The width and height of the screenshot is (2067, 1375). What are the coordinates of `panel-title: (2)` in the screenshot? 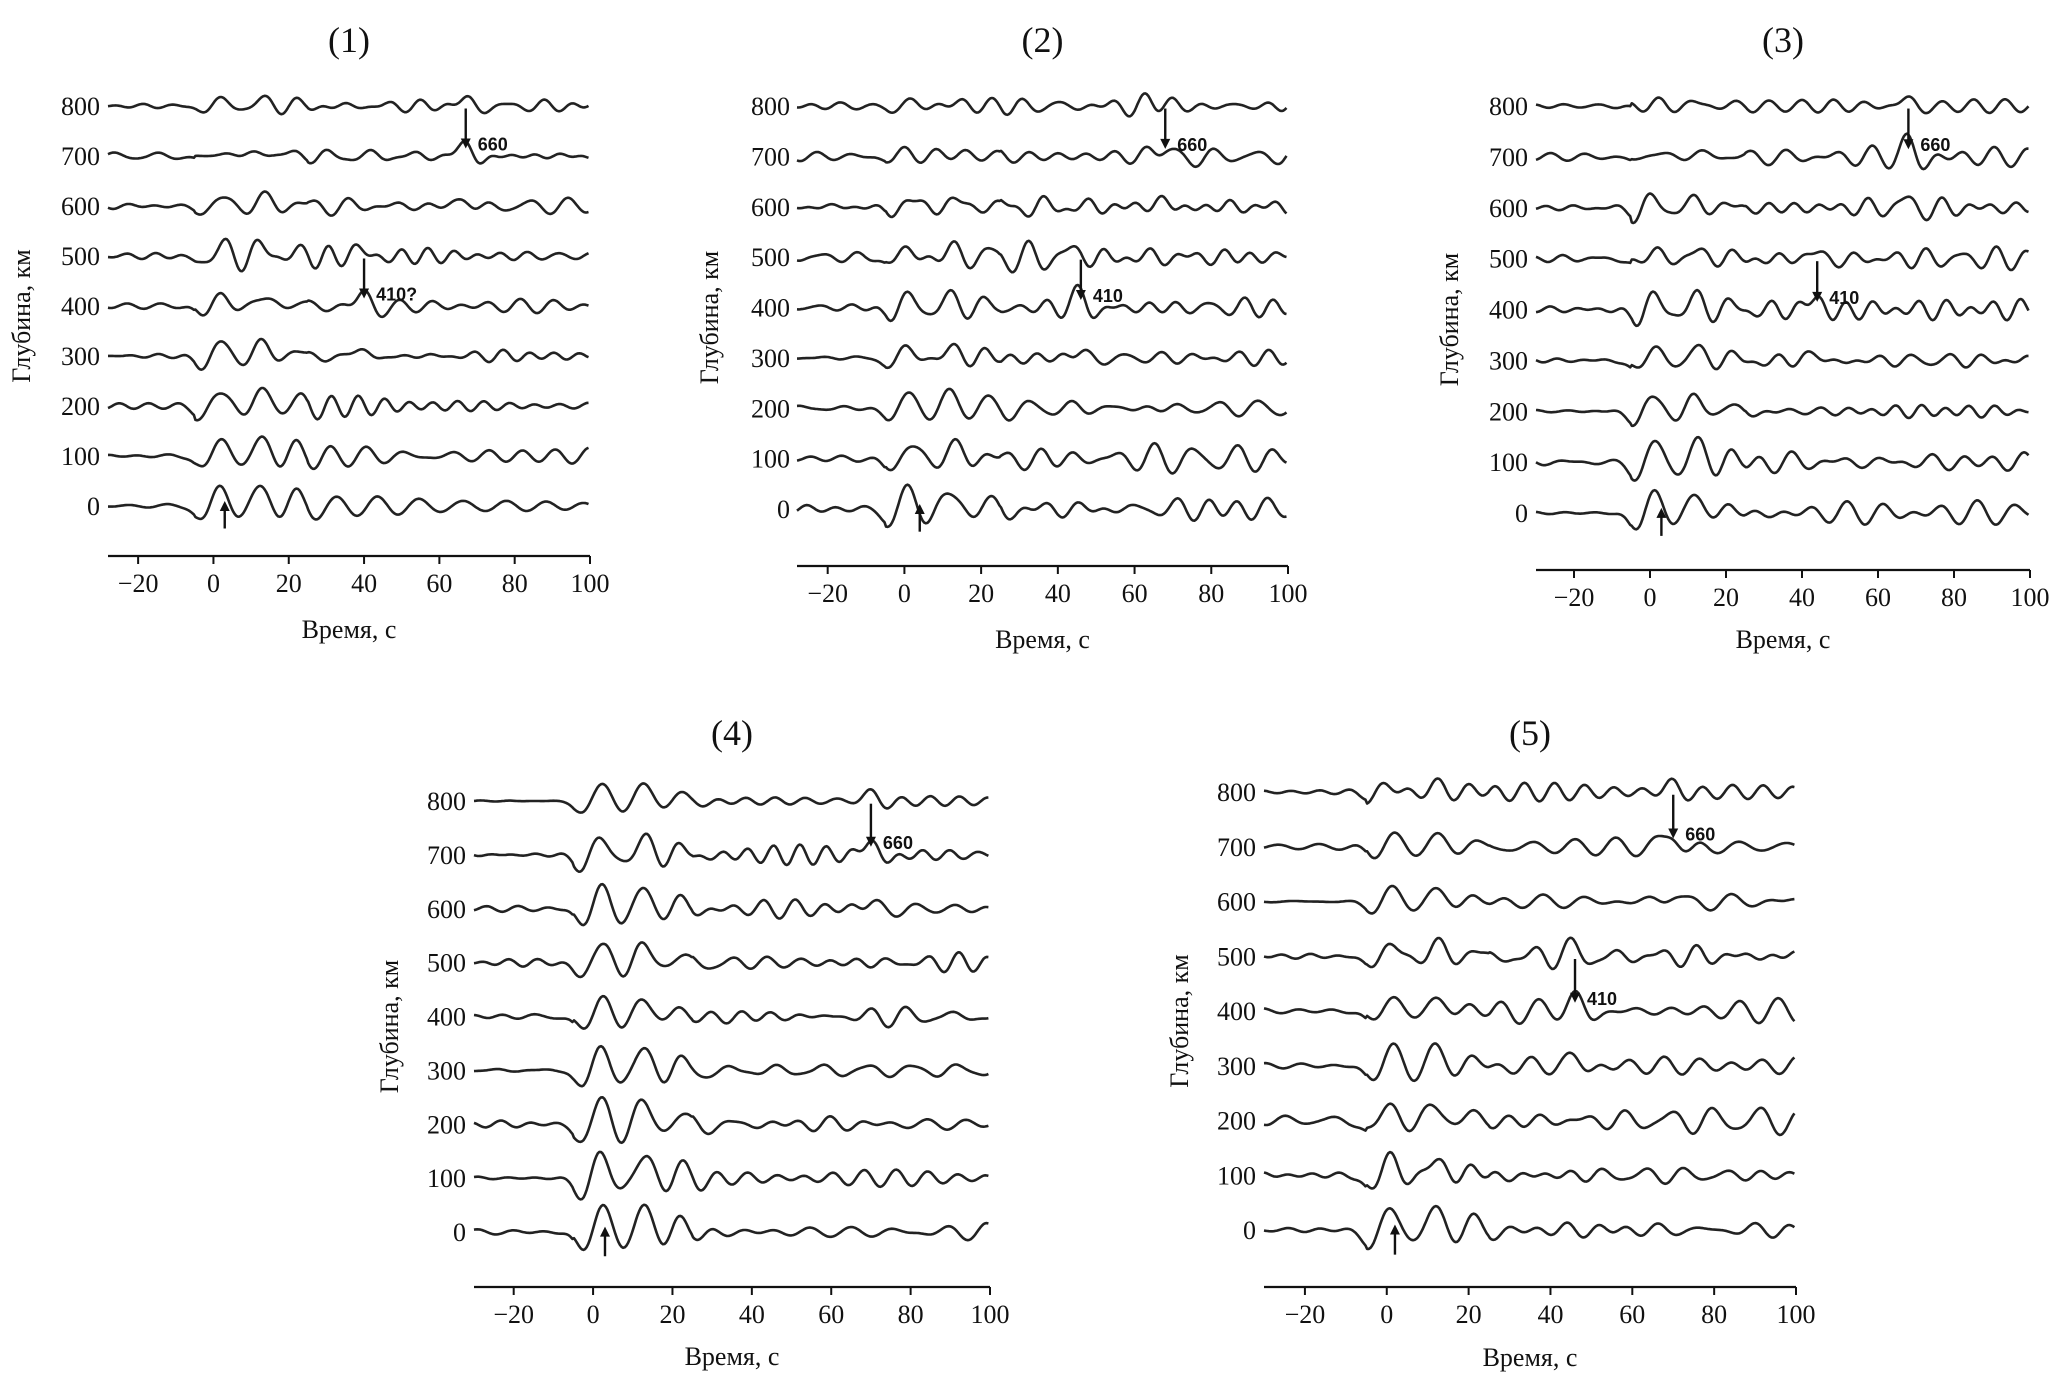 It's located at (1043, 40).